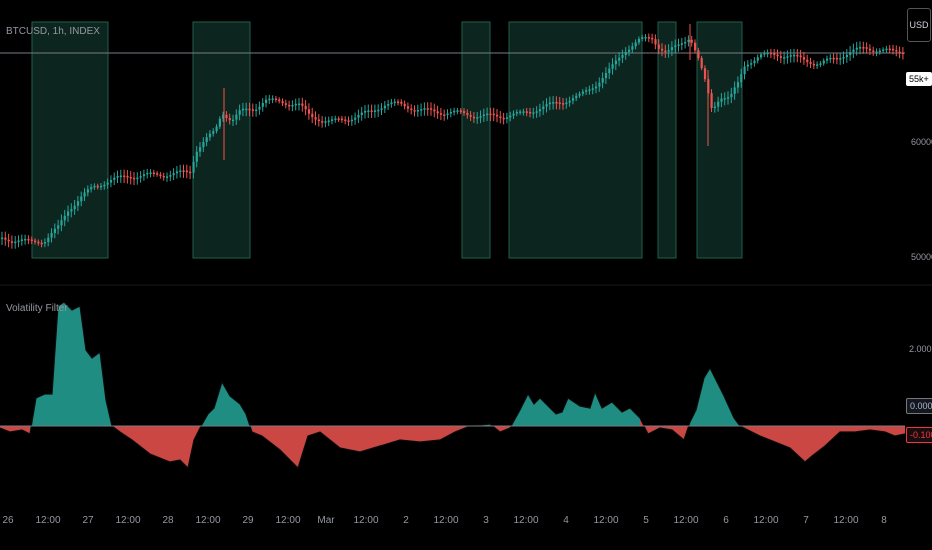 The height and width of the screenshot is (550, 932). What do you see at coordinates (406, 520) in the screenshot?
I see `time-axis-label: 2` at bounding box center [406, 520].